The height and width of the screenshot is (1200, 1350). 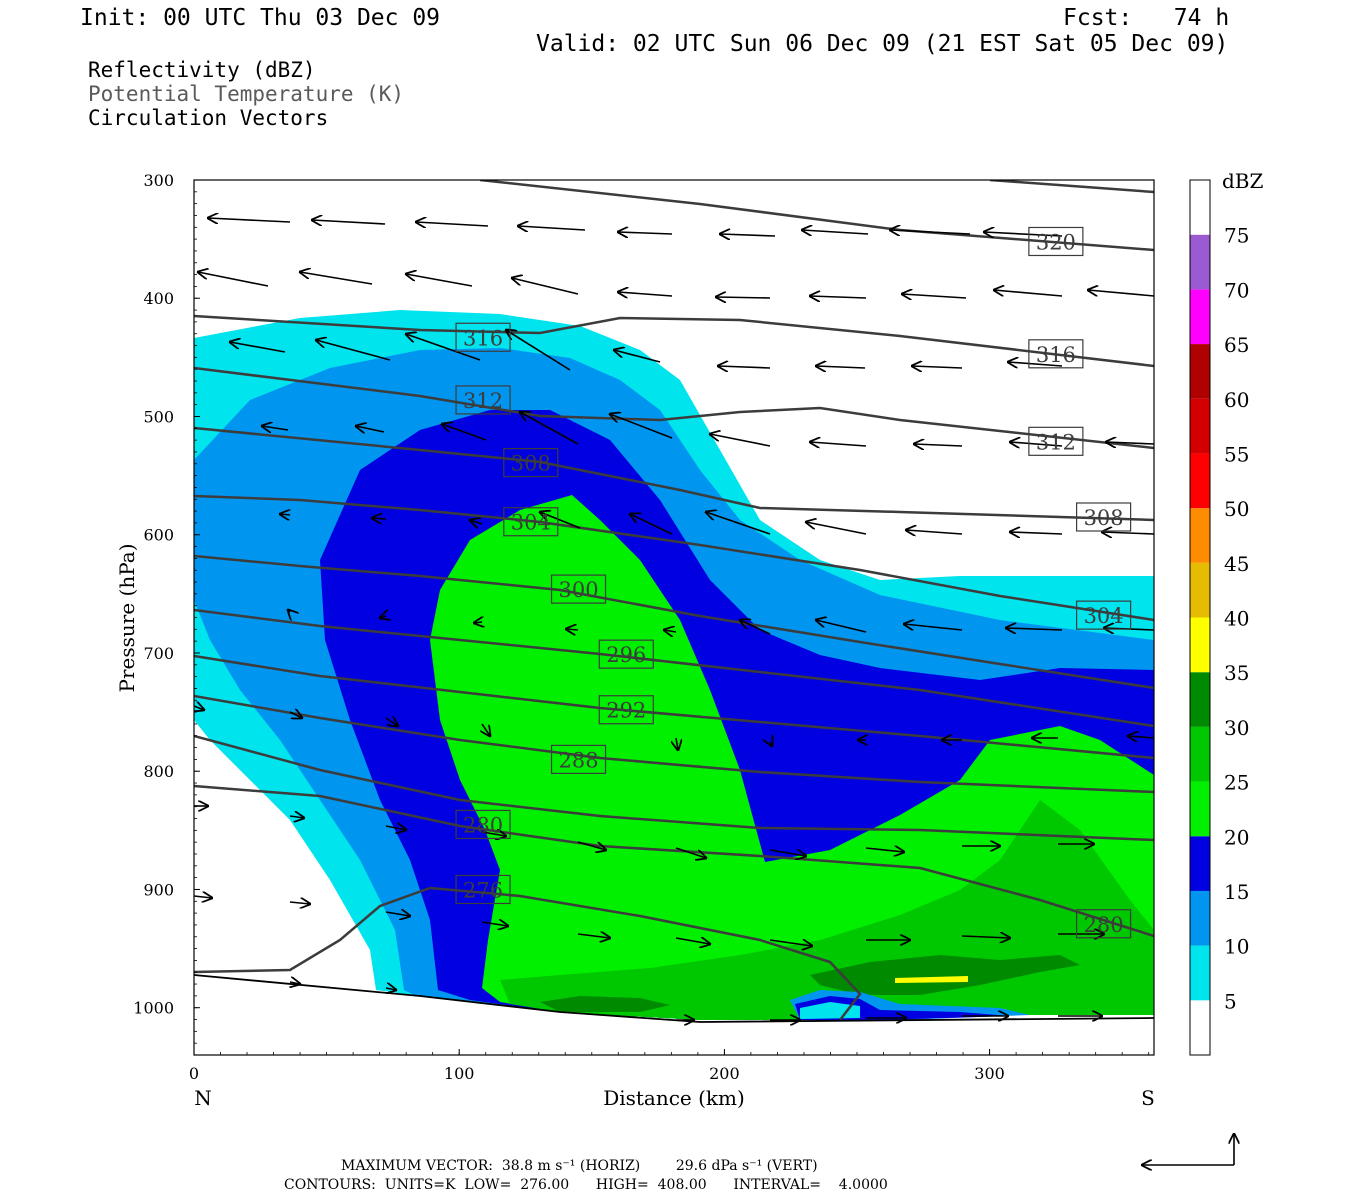 I want to click on legend-circulation-vectors: Circulation Vectors, so click(x=208, y=118).